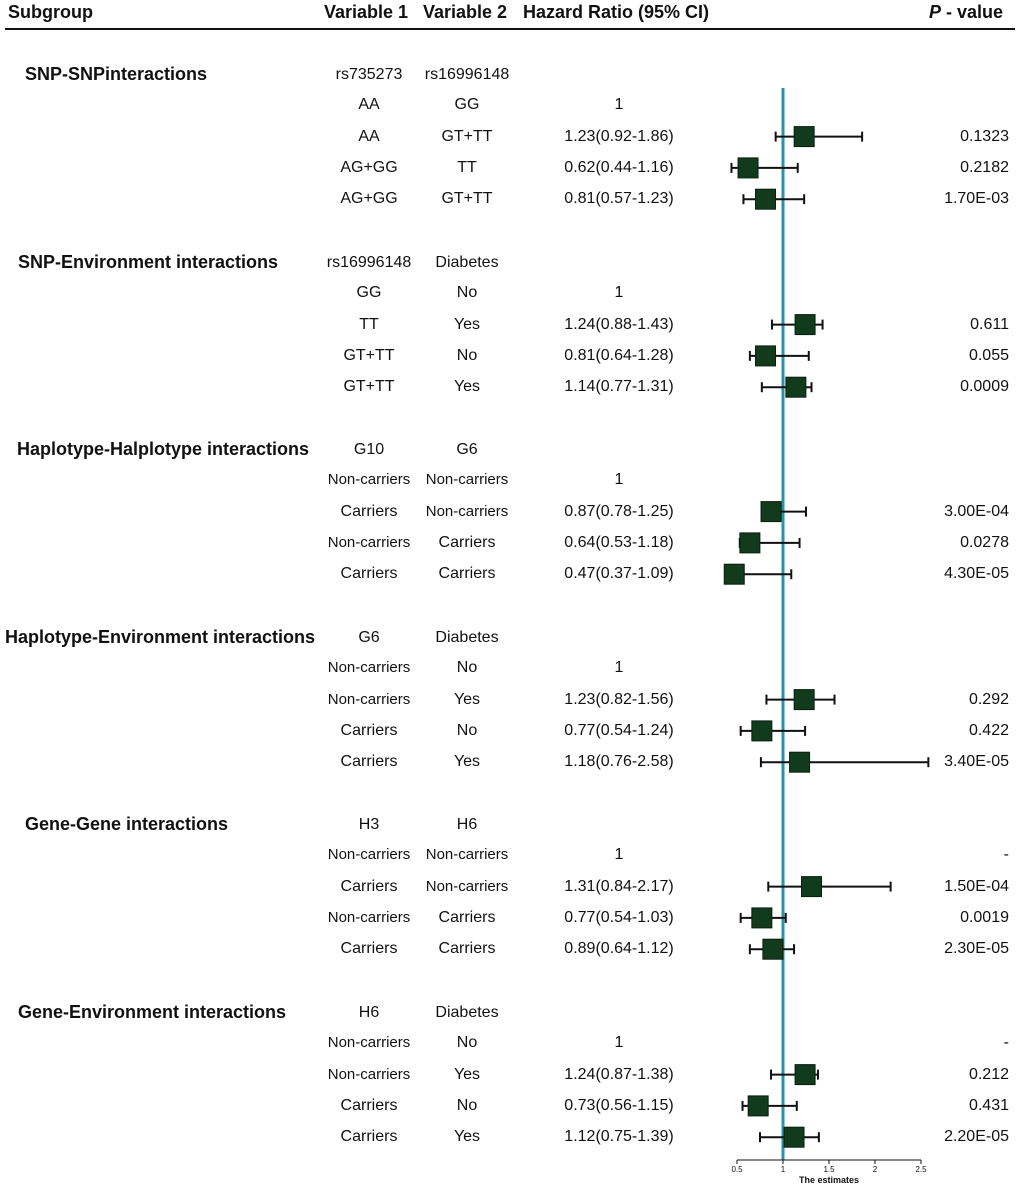 The height and width of the screenshot is (1190, 1020). Describe the element at coordinates (366, 12) in the screenshot. I see `header-variable-1: Variable 1` at that location.